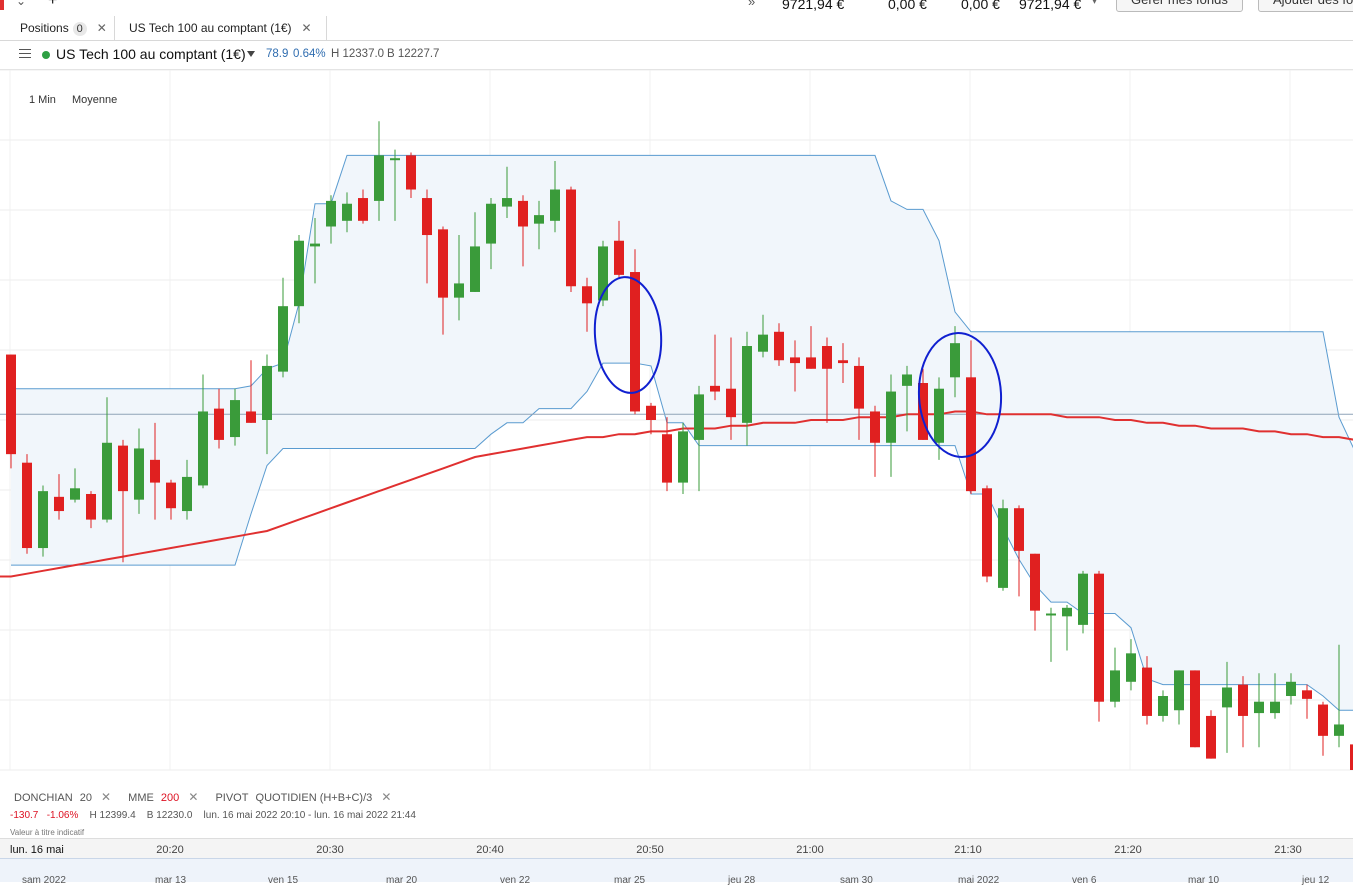  What do you see at coordinates (251, 54) in the screenshot?
I see `chevron-down-icon` at bounding box center [251, 54].